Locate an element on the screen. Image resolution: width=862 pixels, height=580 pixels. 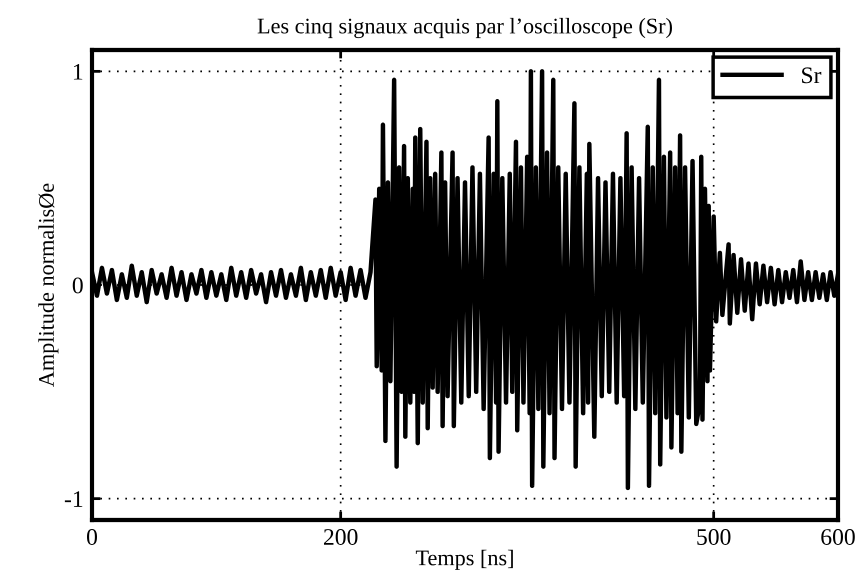
chart-title: Les cinq signaux acquis par l’oscilloscope (Sr) is located at coordinates (465, 28).